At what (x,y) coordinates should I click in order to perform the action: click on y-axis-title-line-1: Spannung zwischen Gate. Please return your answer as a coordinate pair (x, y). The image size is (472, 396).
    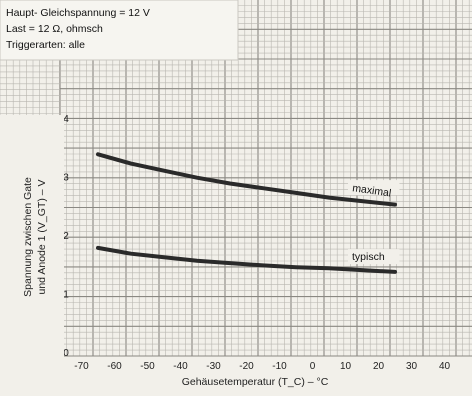
    Looking at the image, I should click on (28, 237).